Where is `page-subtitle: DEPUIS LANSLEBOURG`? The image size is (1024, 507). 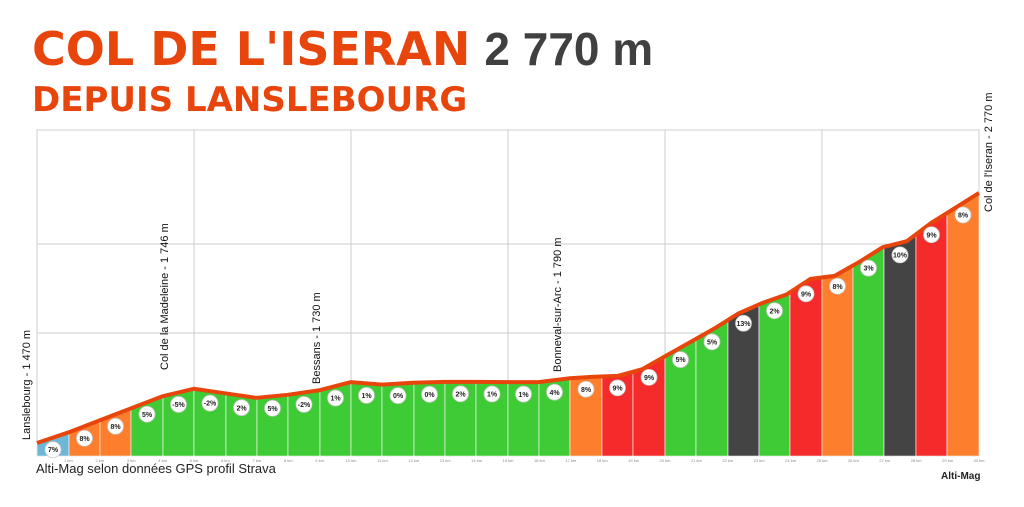 page-subtitle: DEPUIS LANSLEBOURG is located at coordinates (250, 100).